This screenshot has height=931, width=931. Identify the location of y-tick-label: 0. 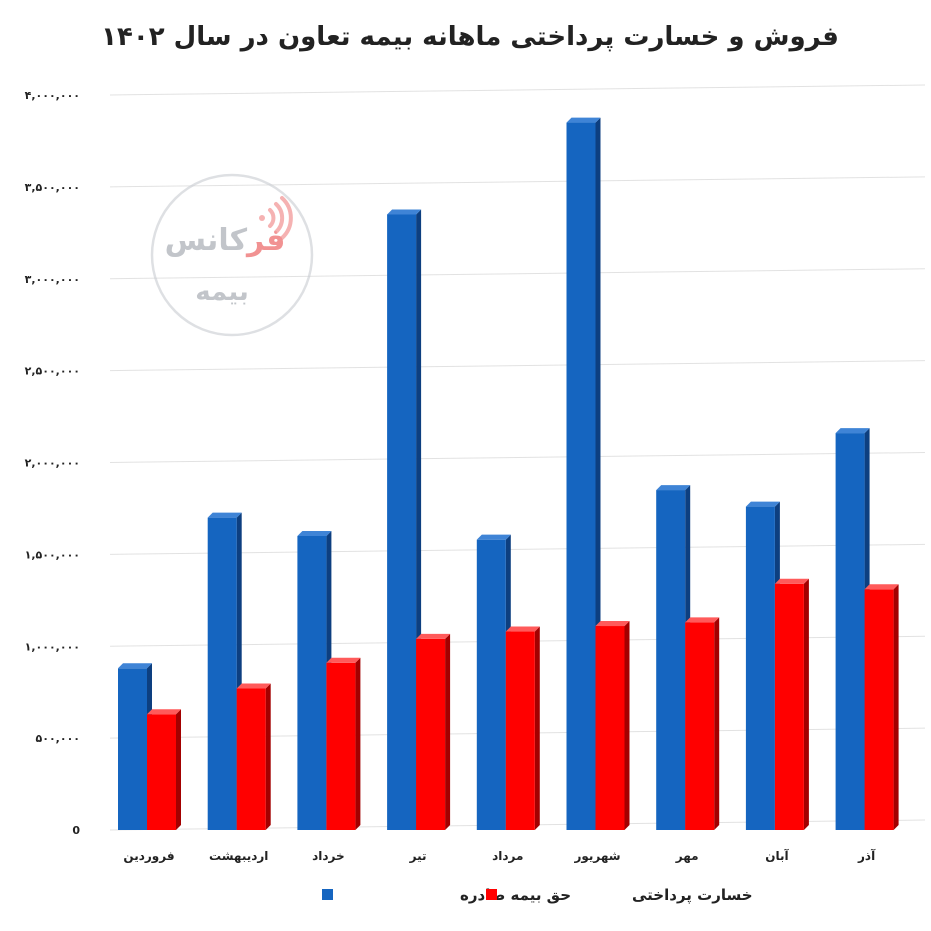
(76, 830).